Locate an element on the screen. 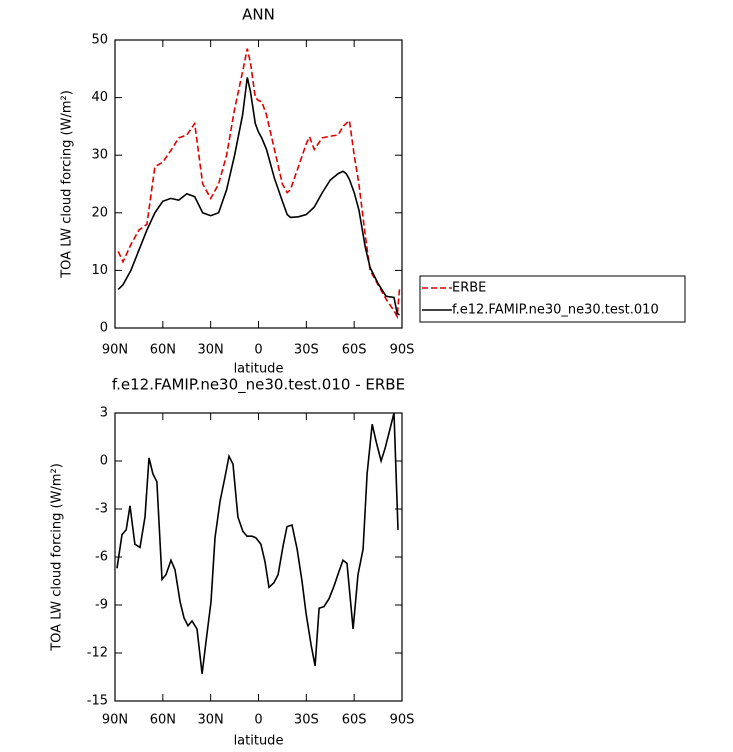  legend: ERBE f.e12.FAMIP.ne30_ne30.test.010 is located at coordinates (552, 299).